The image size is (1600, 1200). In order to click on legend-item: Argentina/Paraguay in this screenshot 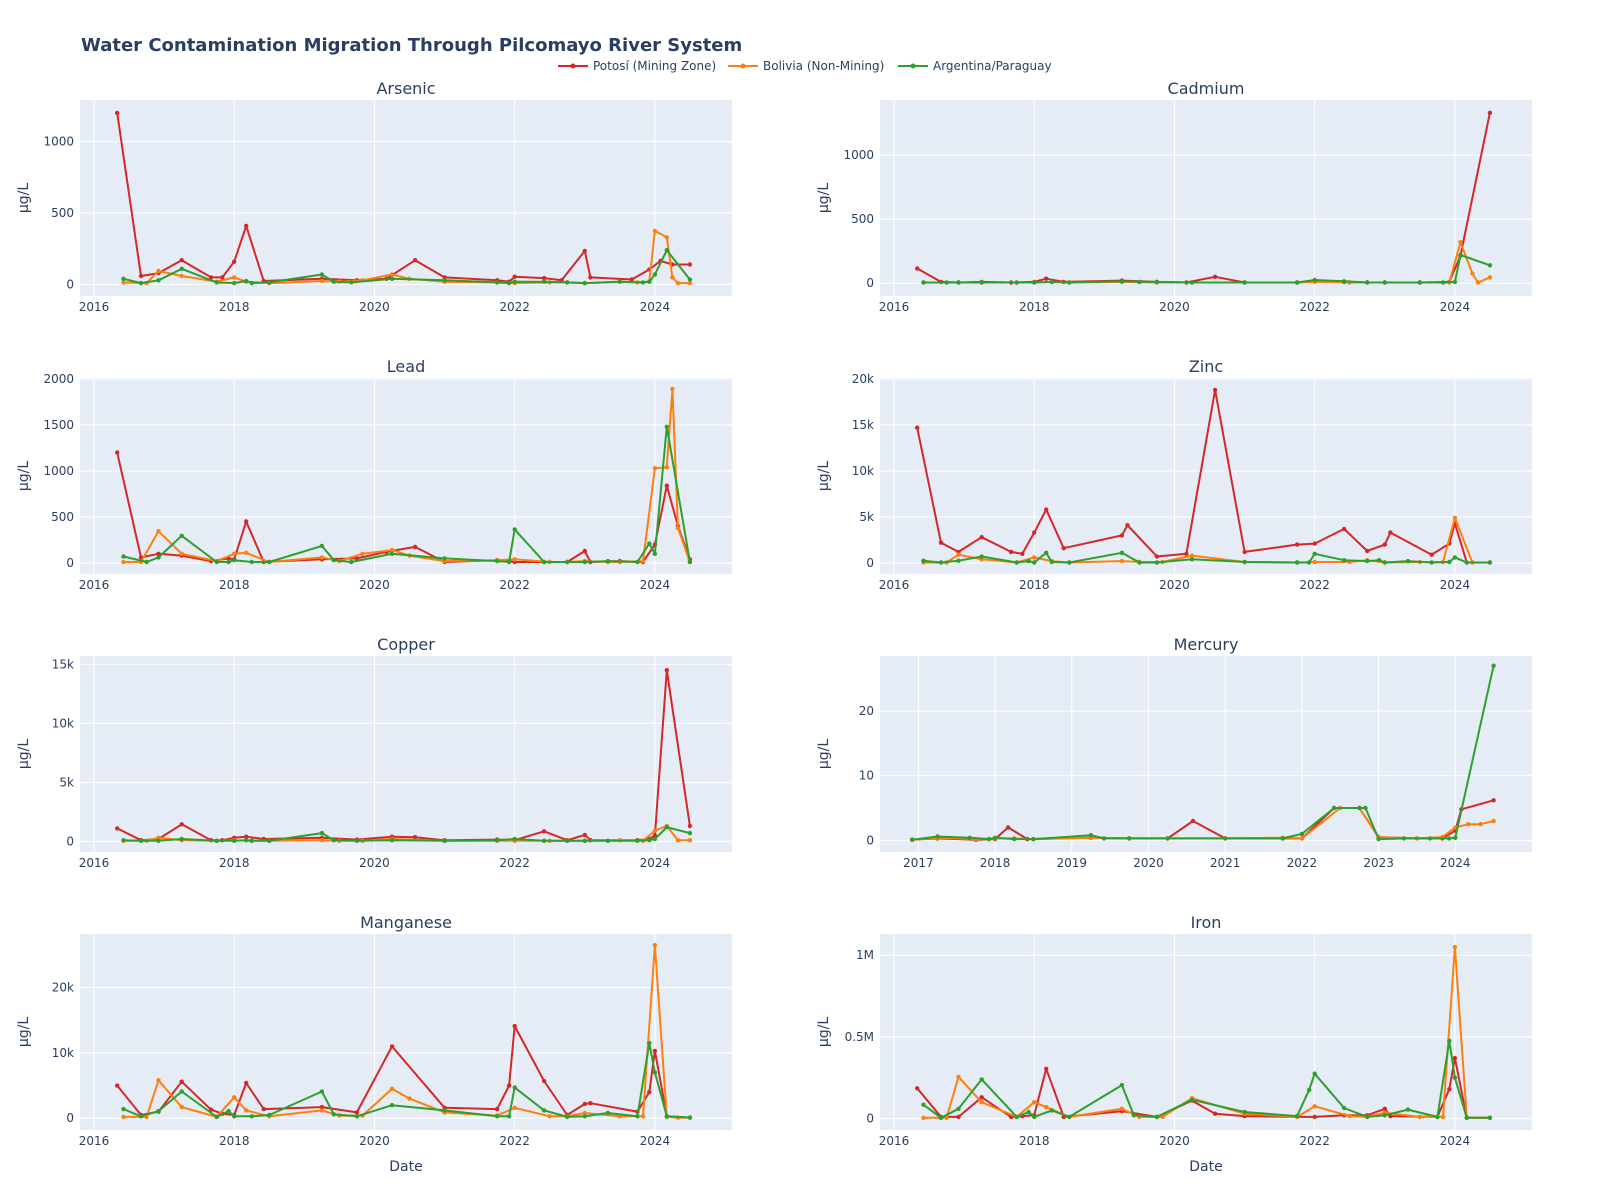, I will do `click(975, 66)`.